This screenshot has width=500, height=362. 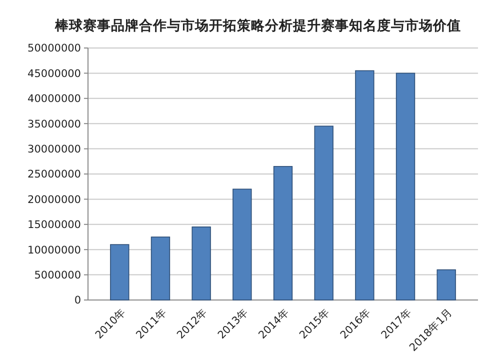 I want to click on y-tick-label: 10000000, so click(x=54, y=250).